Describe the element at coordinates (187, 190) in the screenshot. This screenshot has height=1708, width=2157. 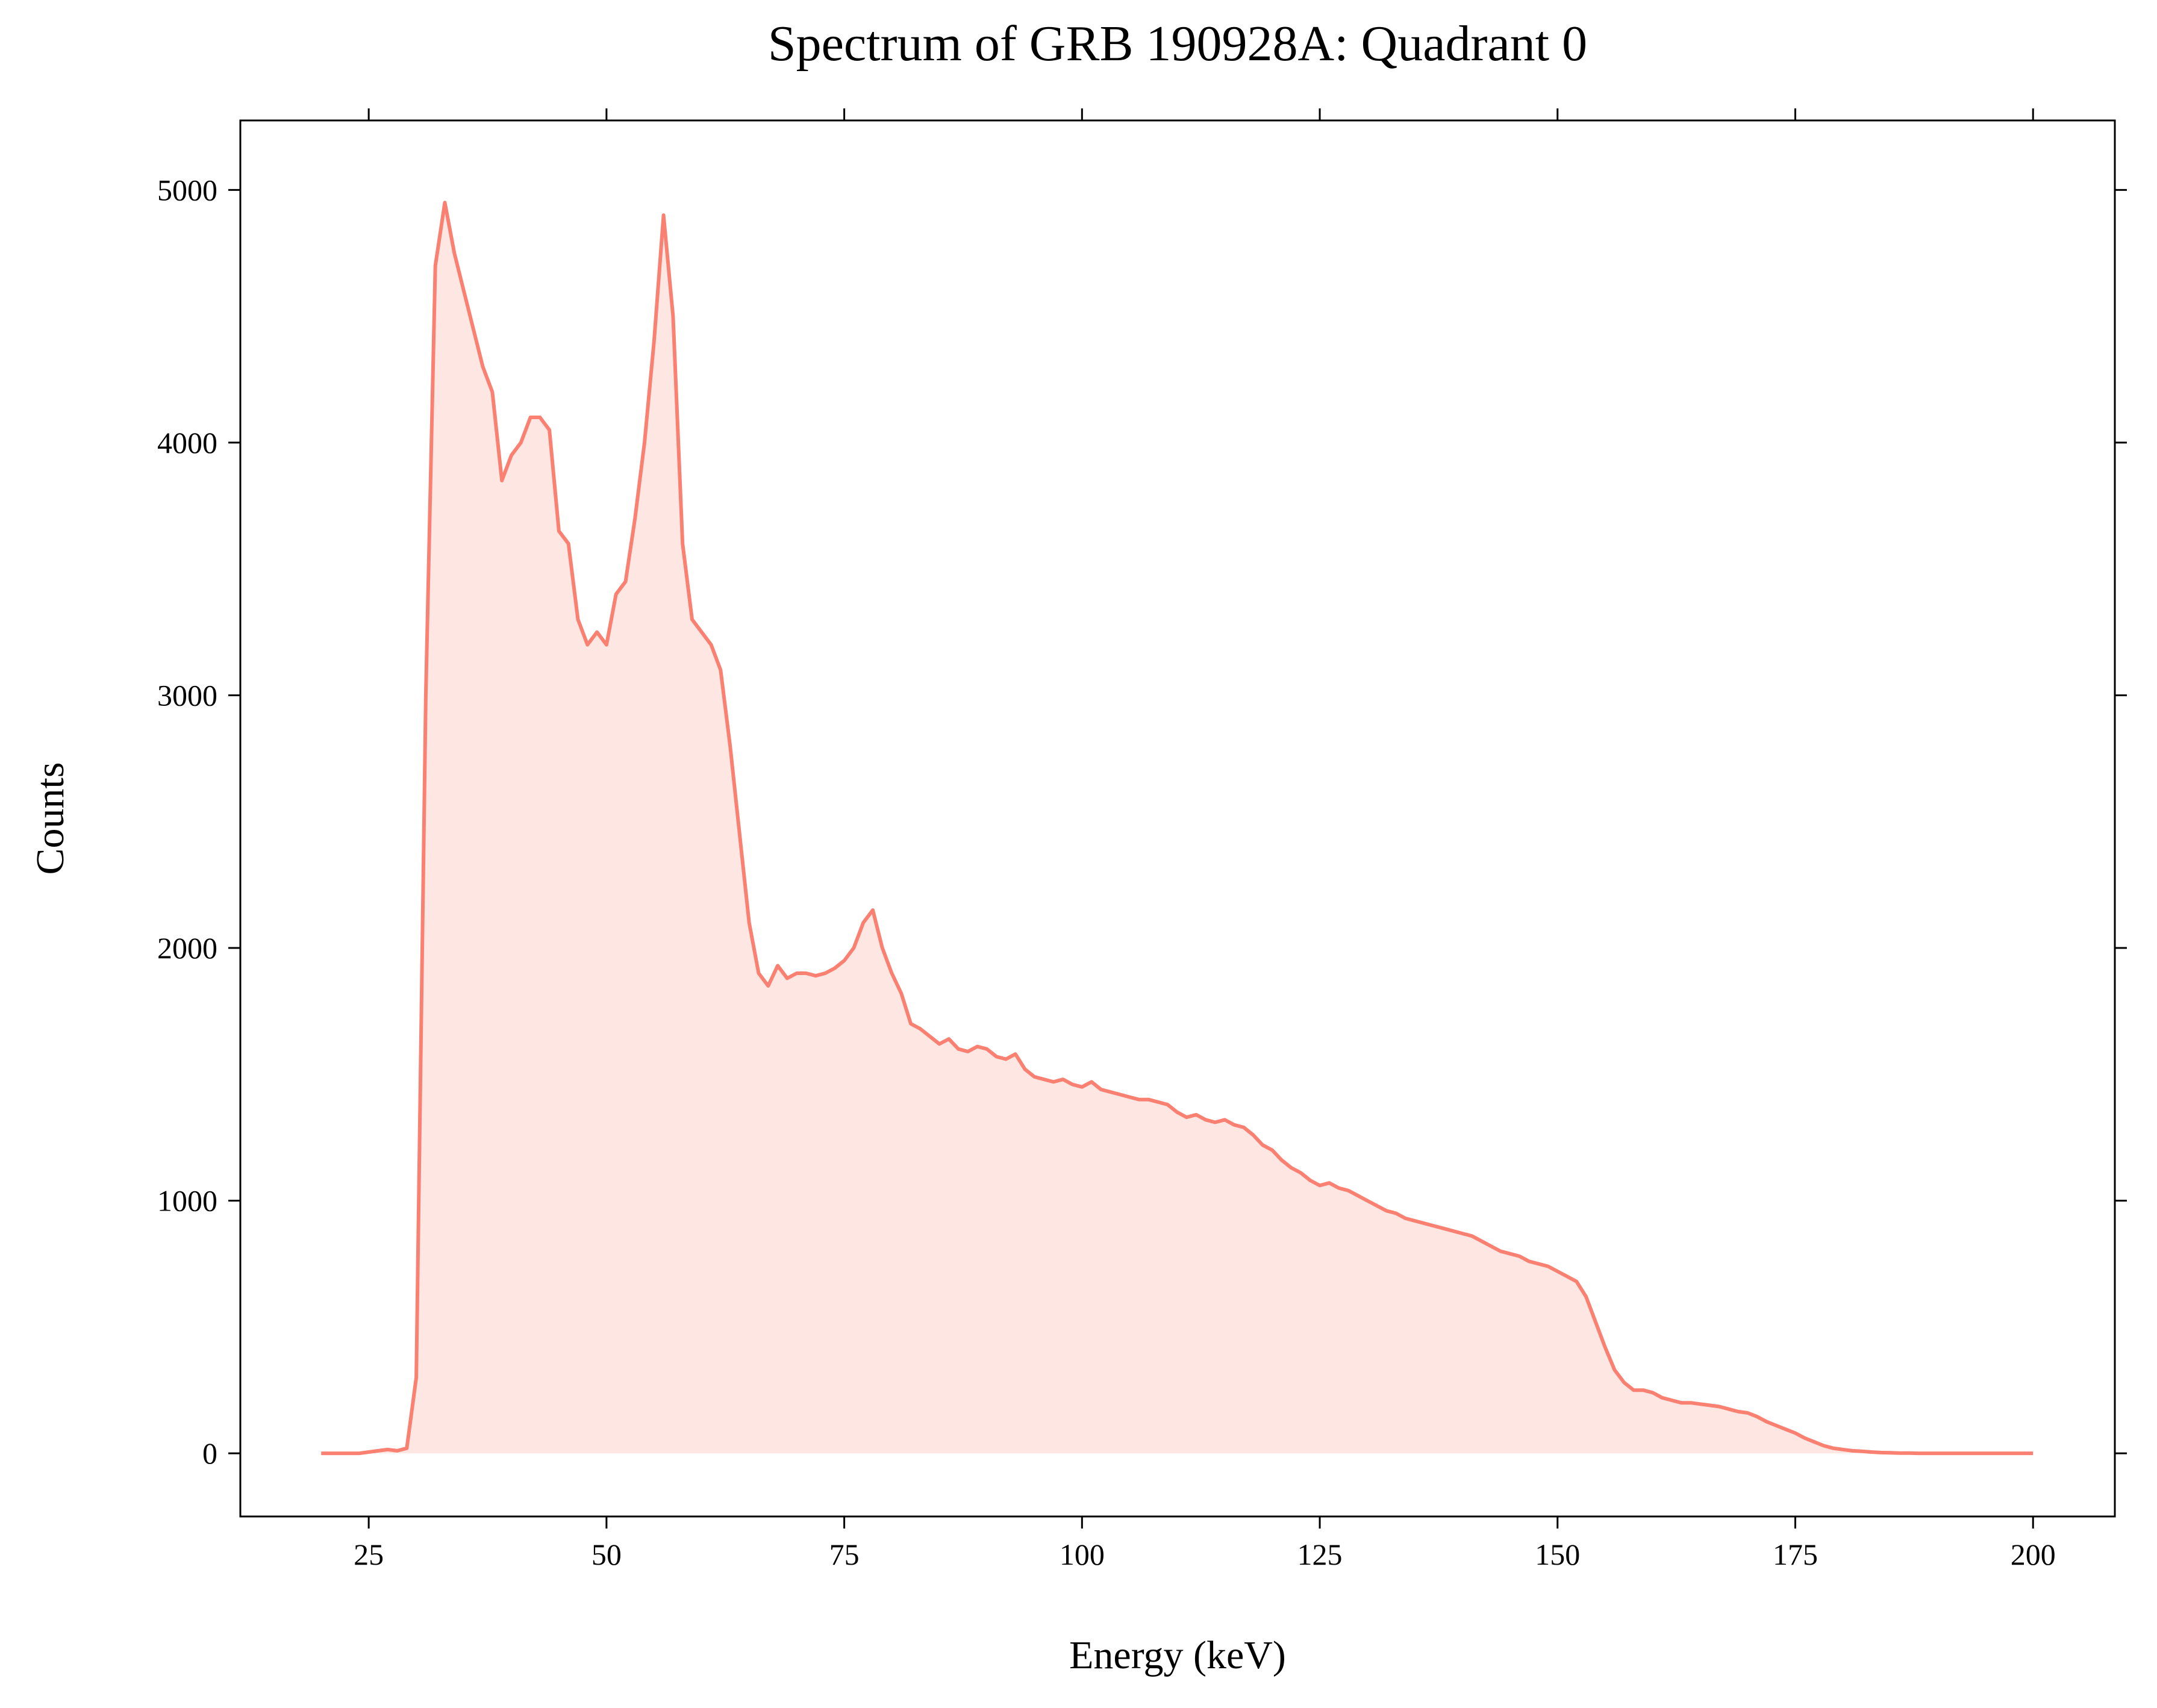
I see `y-tick-label: 5000` at that location.